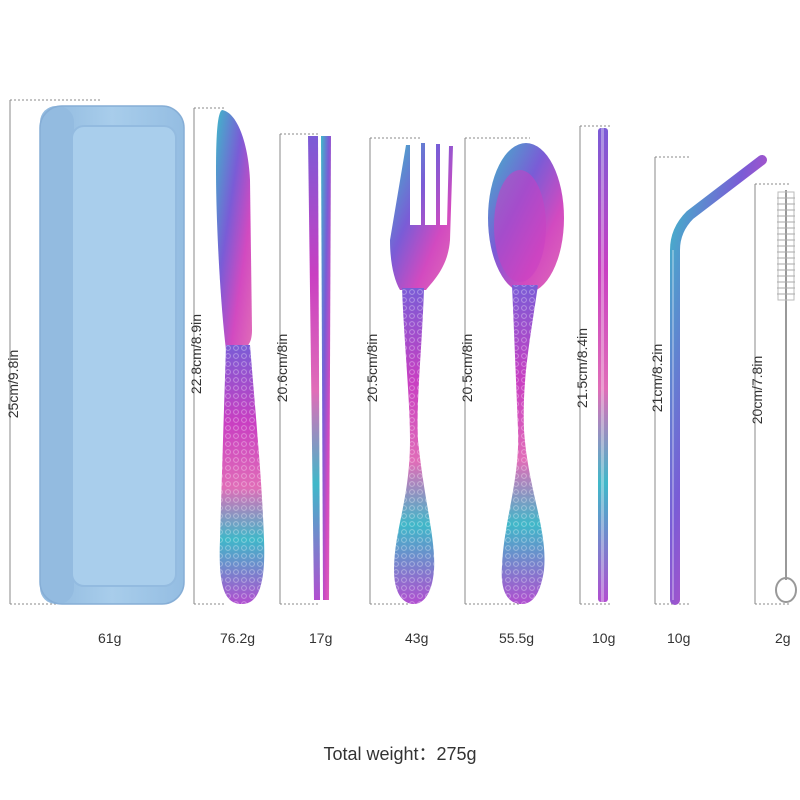 The height and width of the screenshot is (800, 800). I want to click on fork, so click(421, 373).